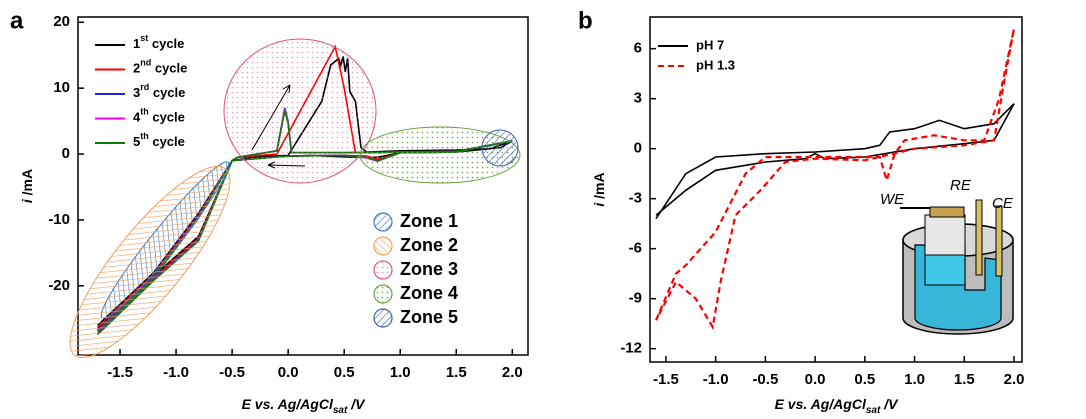  What do you see at coordinates (59, 285) in the screenshot?
I see `y-tick-label: -20` at bounding box center [59, 285].